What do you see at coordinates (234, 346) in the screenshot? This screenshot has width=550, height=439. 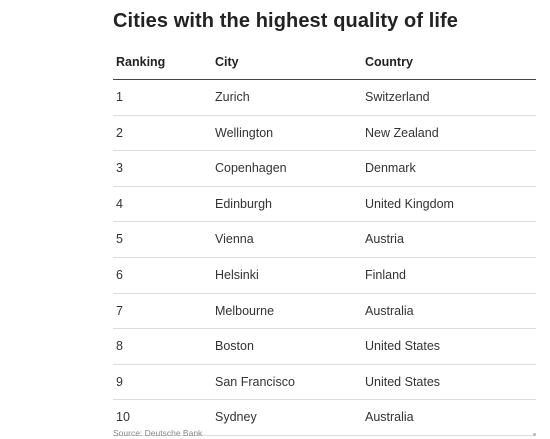 I see `cell-city: Boston` at bounding box center [234, 346].